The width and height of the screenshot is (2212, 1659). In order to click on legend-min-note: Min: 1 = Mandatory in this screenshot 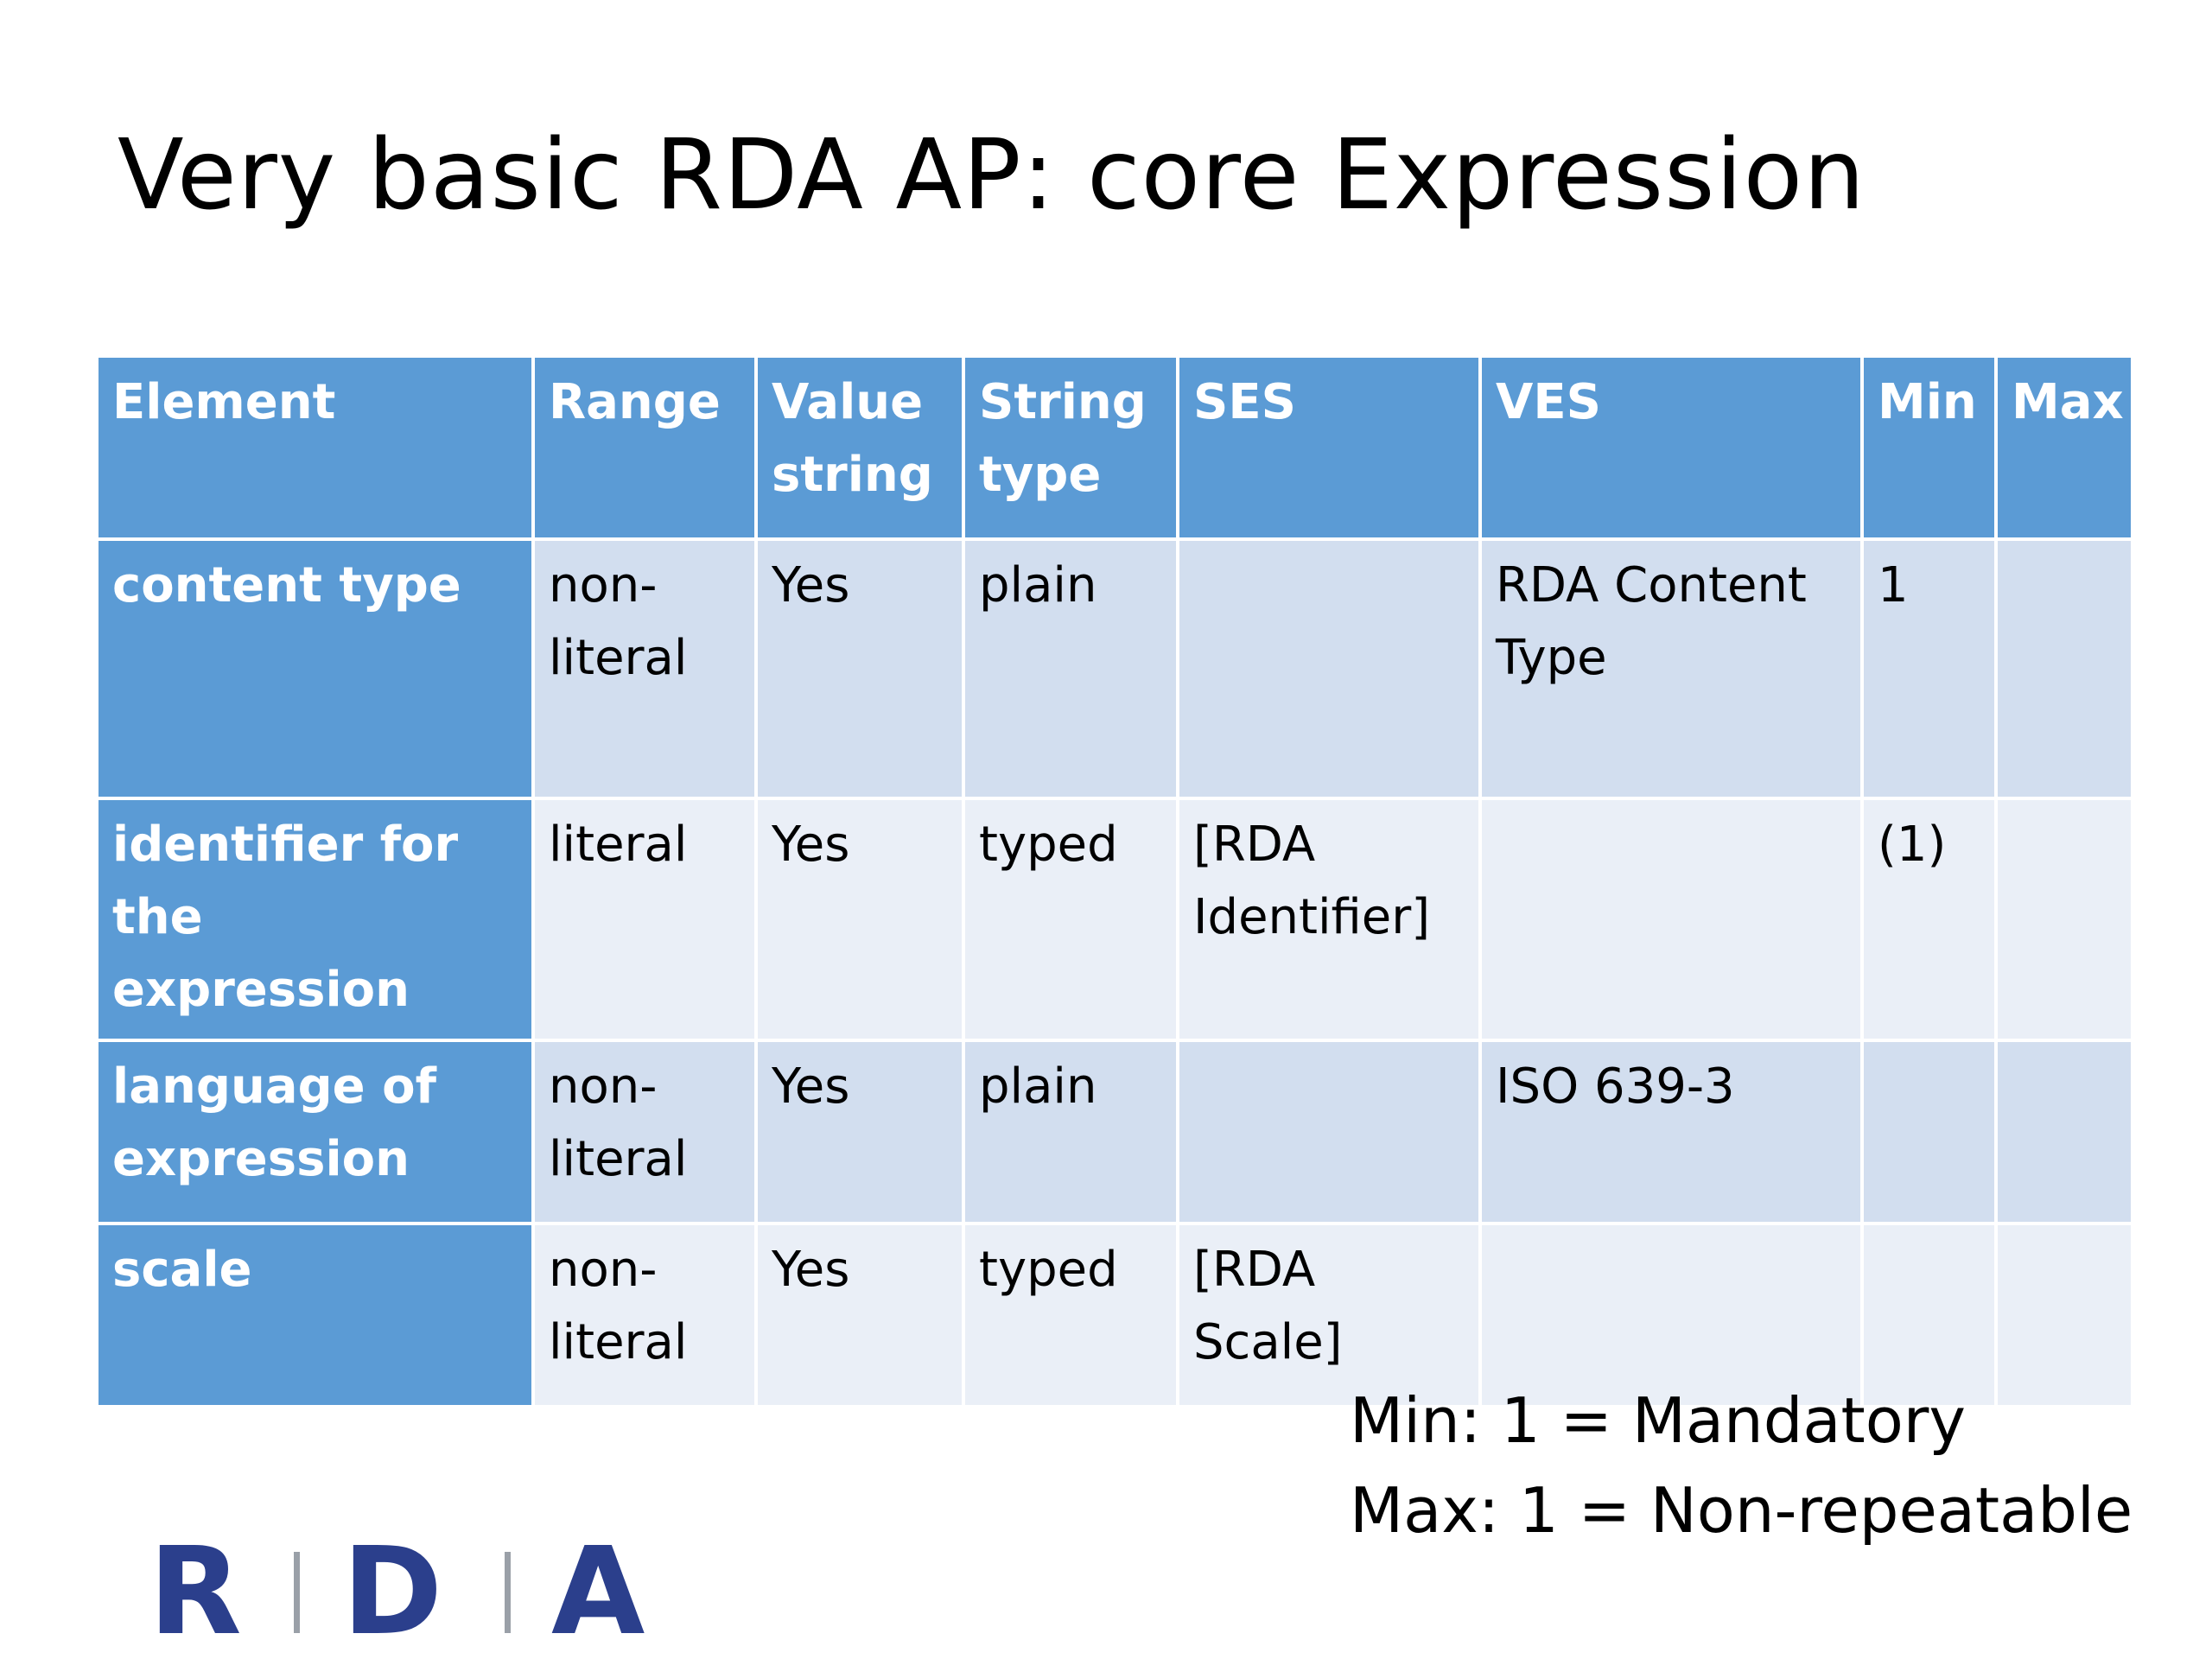, I will do `click(1658, 1420)`.